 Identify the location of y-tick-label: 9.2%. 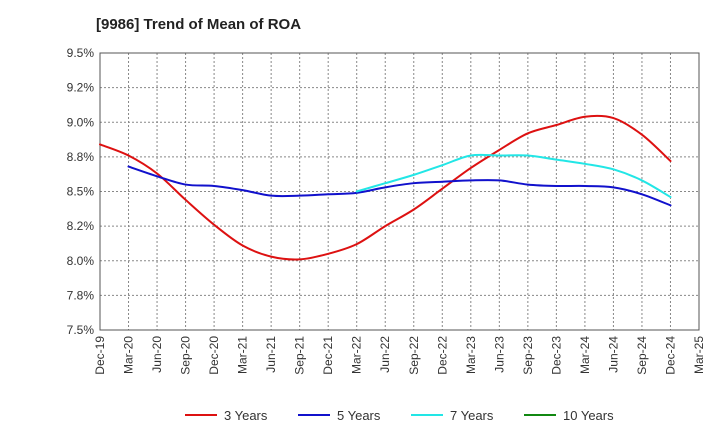
(81, 88).